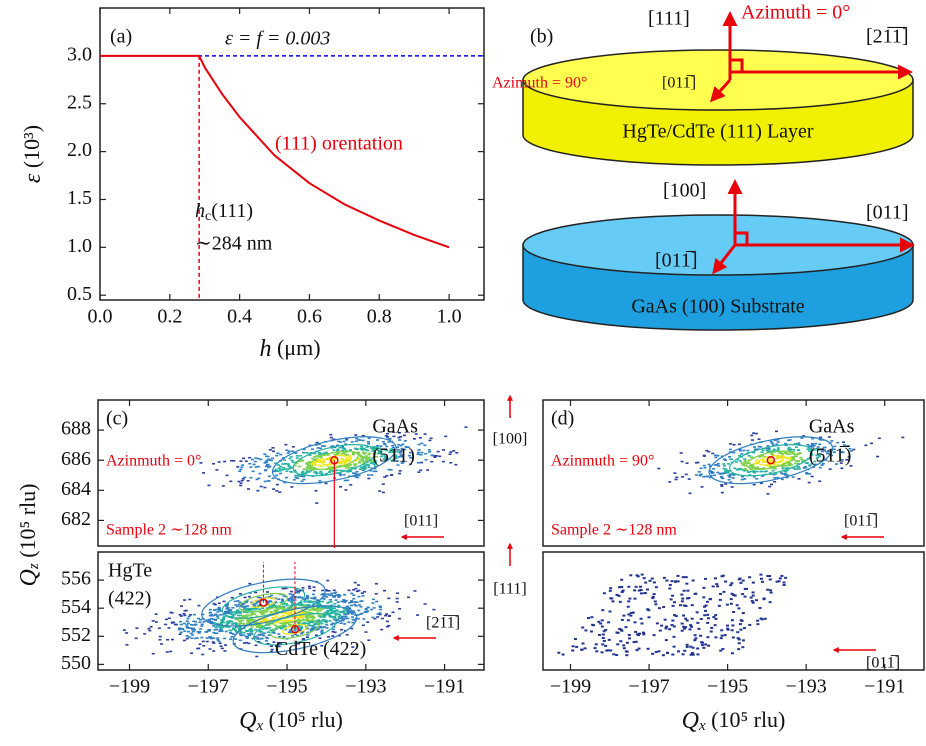 This screenshot has height=746, width=926. Describe the element at coordinates (76, 519) in the screenshot. I see `y-tick-label: 682` at that location.